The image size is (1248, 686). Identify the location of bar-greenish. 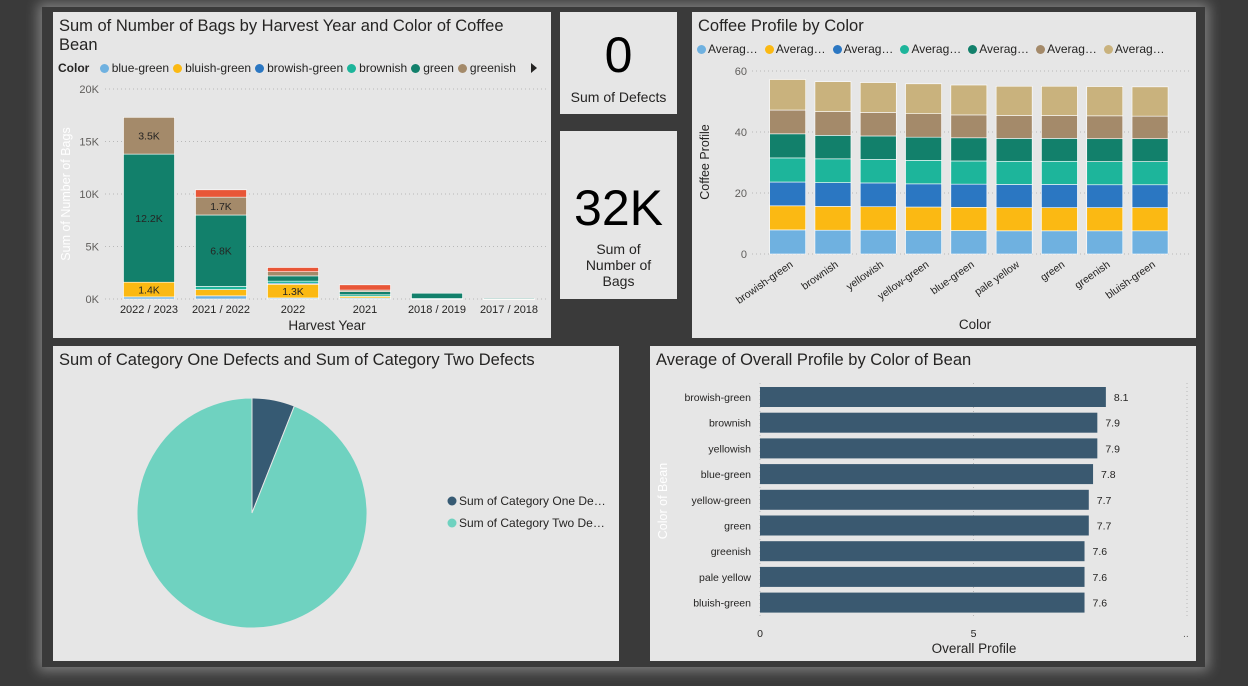
(922, 551).